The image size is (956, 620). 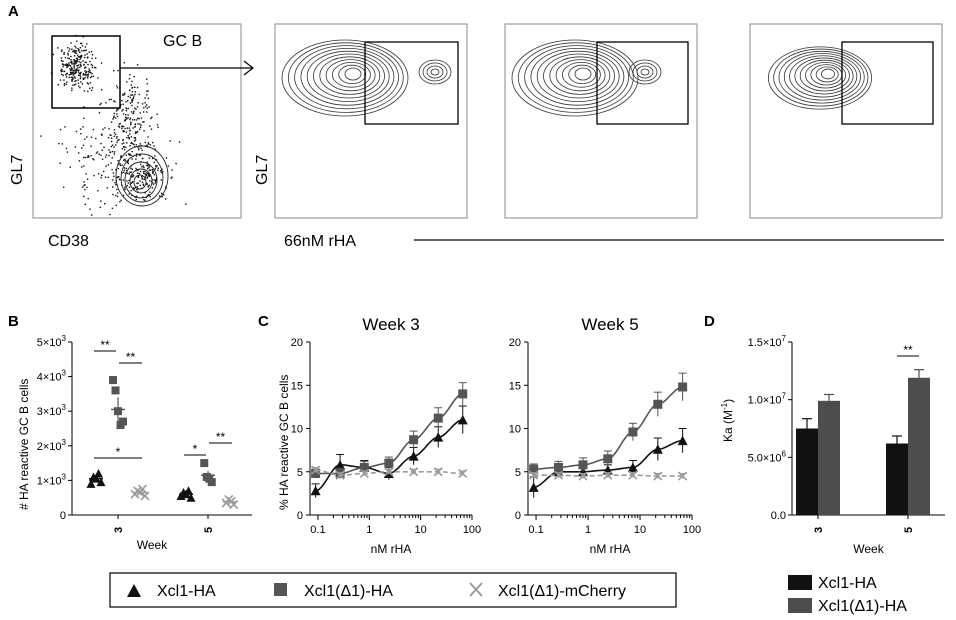 What do you see at coordinates (515, 430) in the screenshot?
I see `c-ytick-label: 10` at bounding box center [515, 430].